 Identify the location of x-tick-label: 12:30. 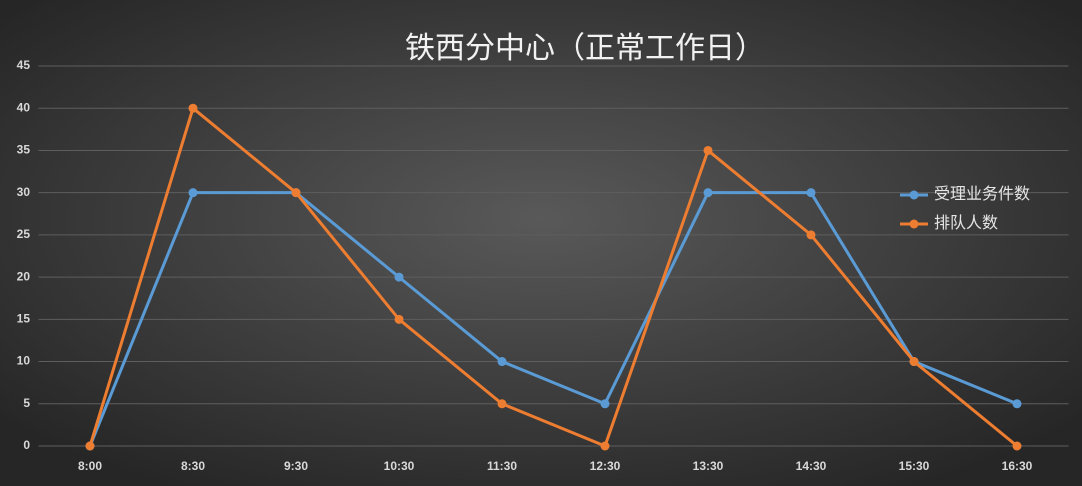
(605, 466).